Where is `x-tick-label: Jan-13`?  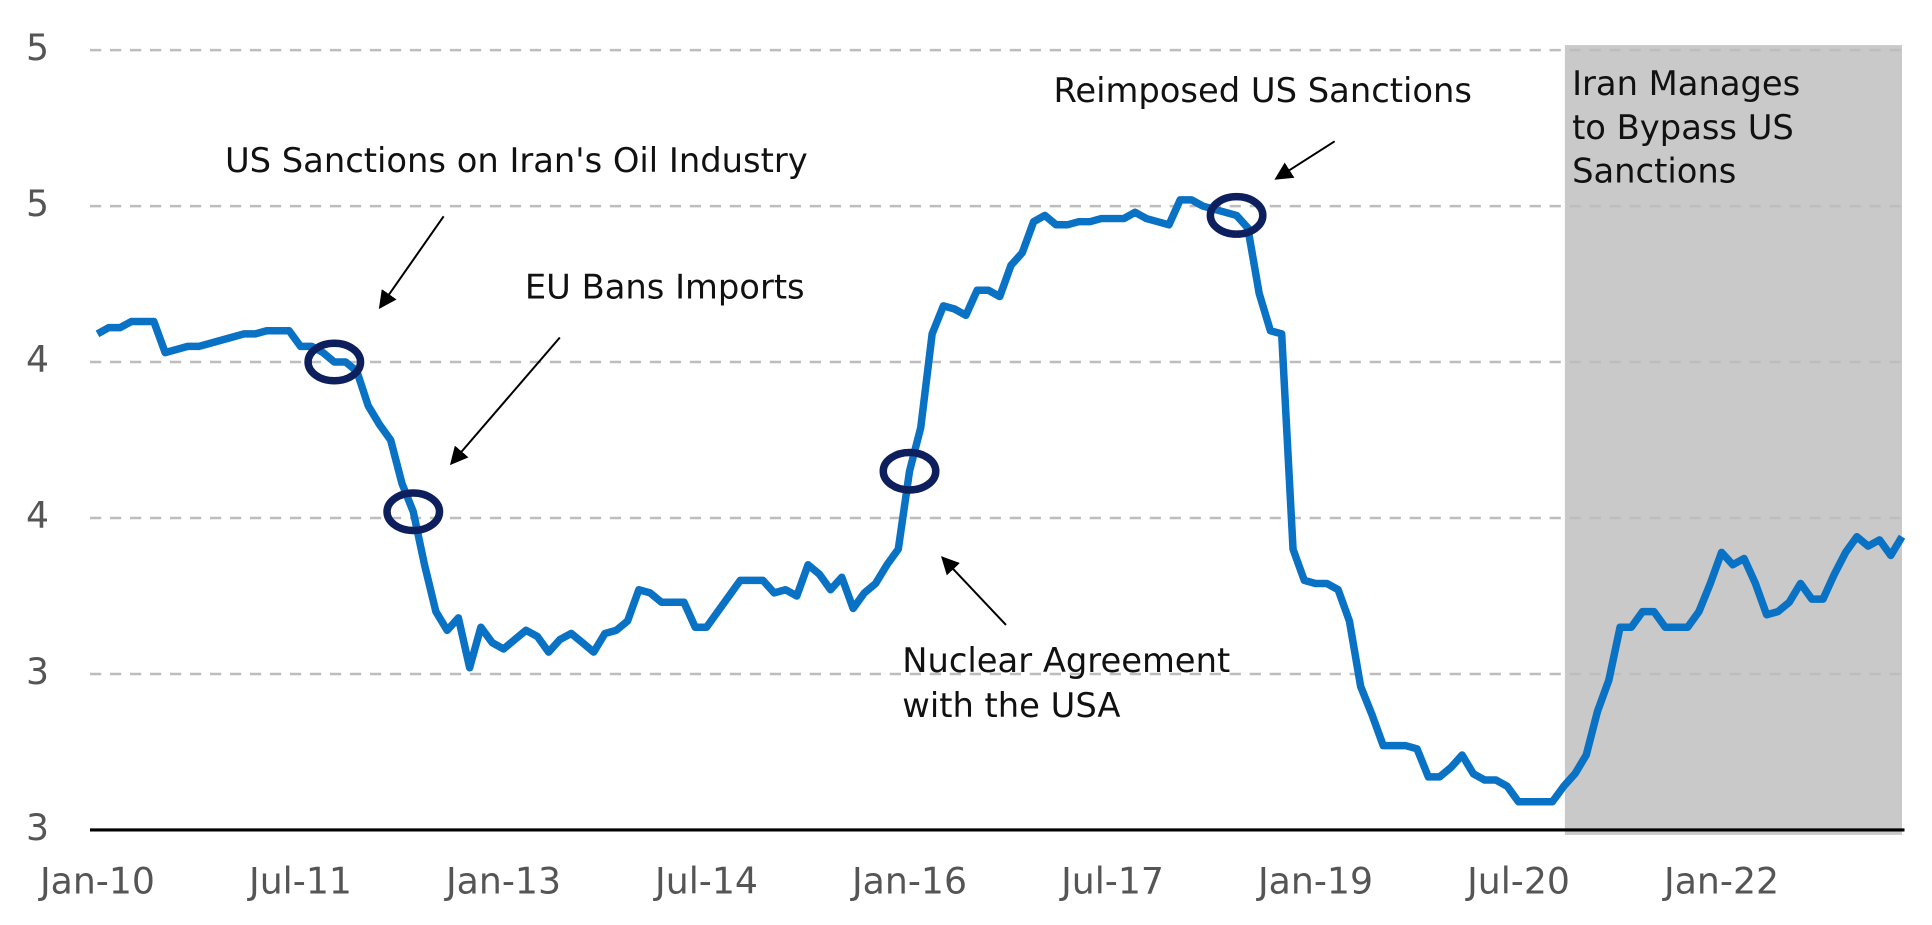 x-tick-label: Jan-13 is located at coordinates (502, 881).